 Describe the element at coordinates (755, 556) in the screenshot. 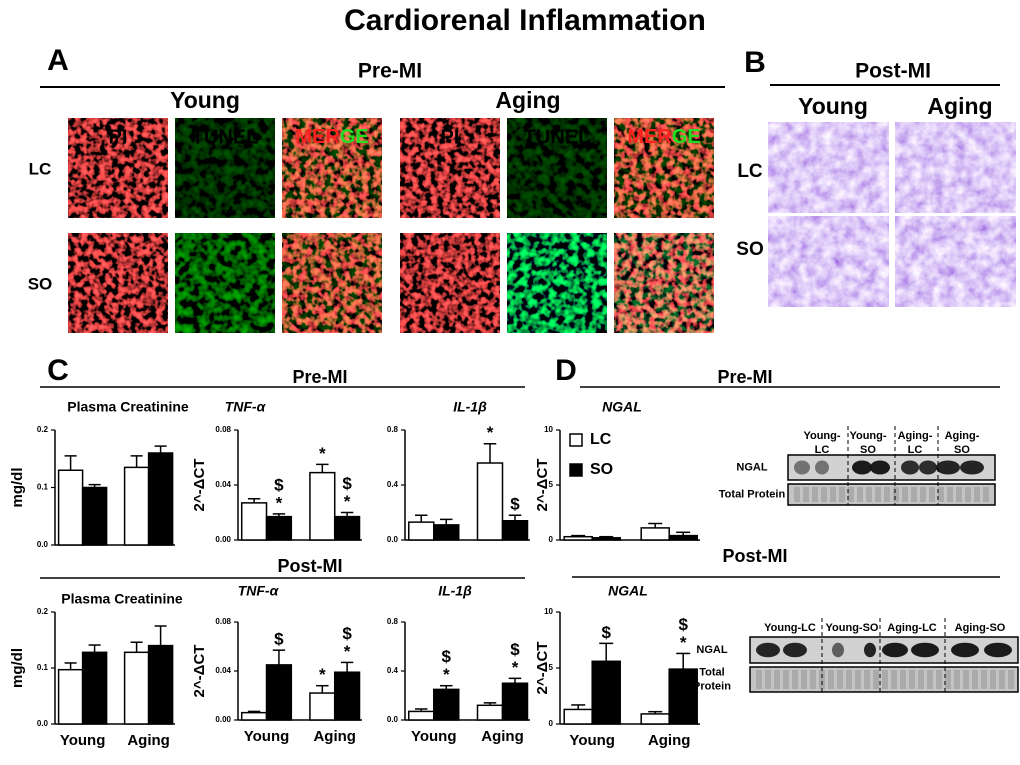

I see `phase-label: Post-MI` at that location.